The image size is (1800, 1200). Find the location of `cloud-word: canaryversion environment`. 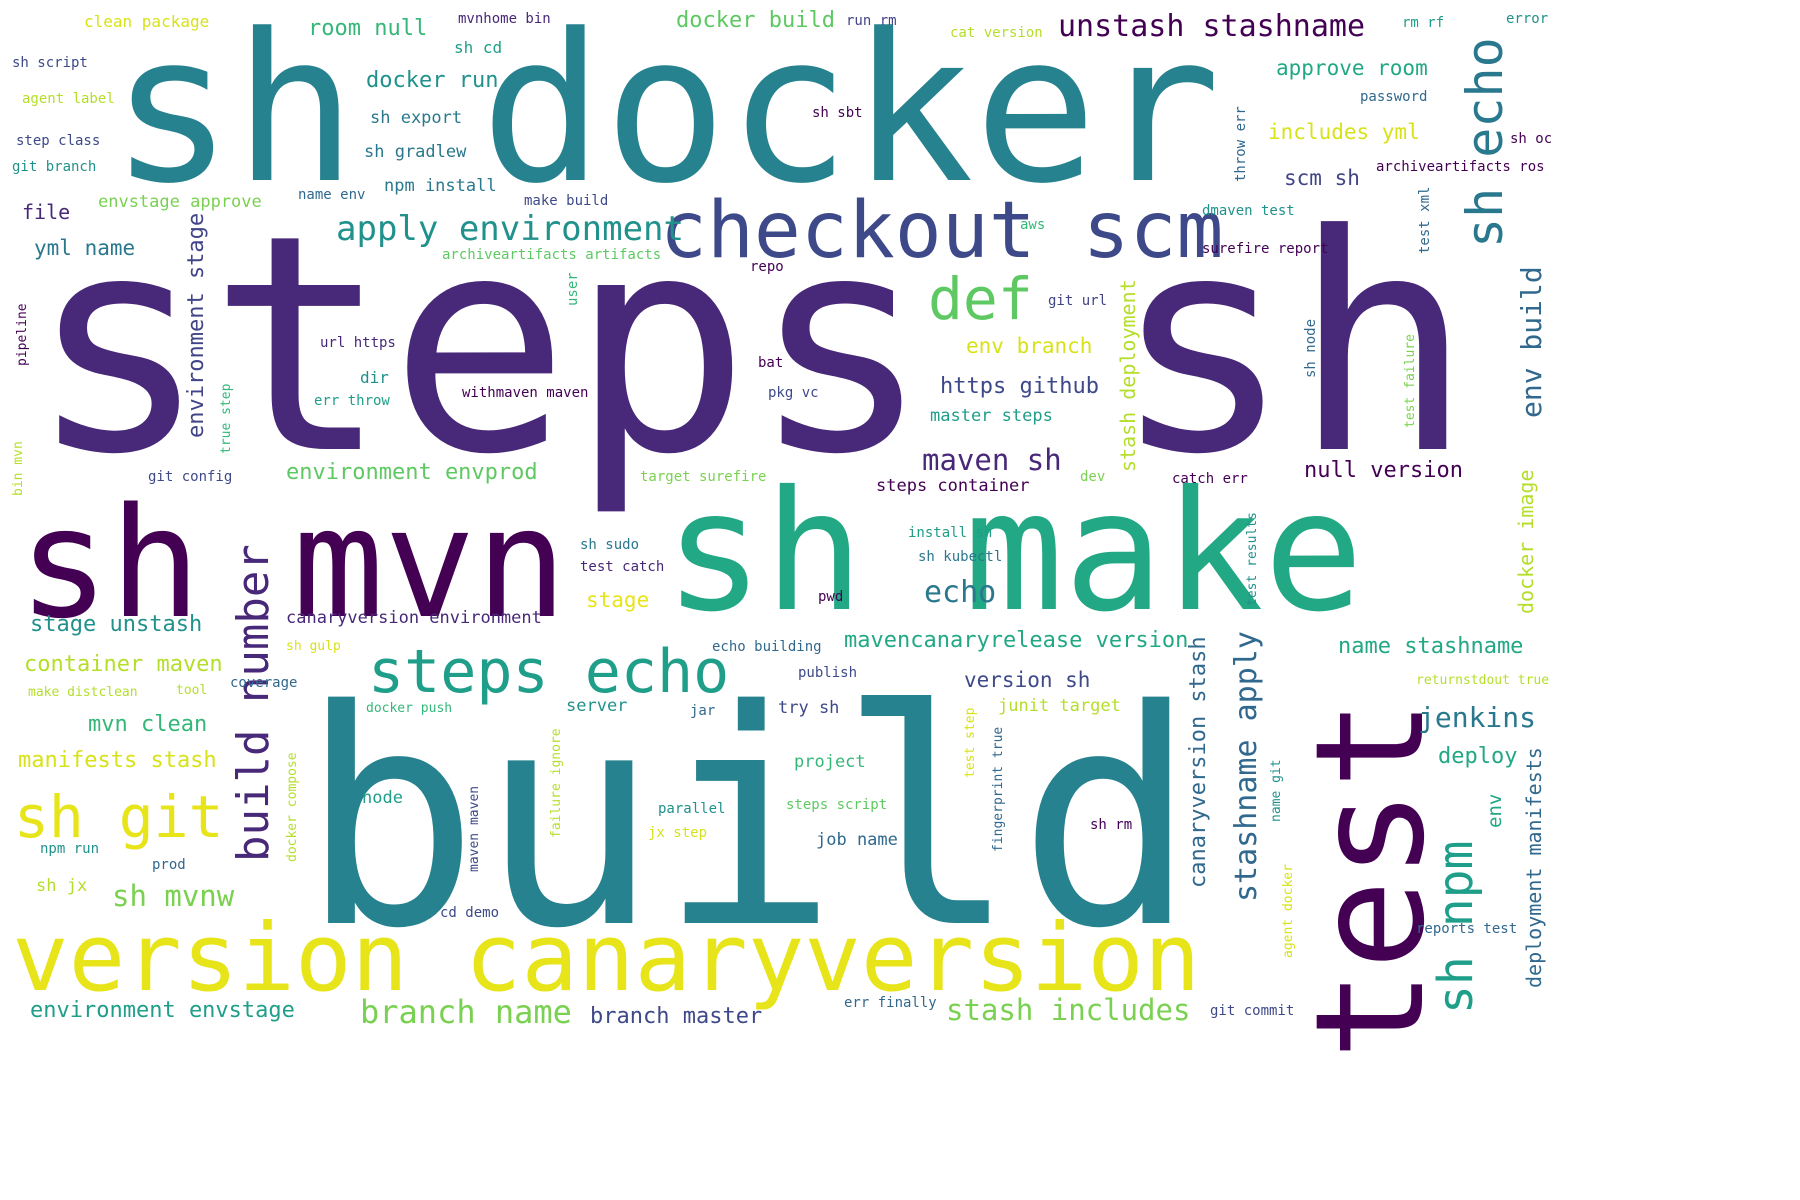

cloud-word: canaryversion environment is located at coordinates (414, 618).